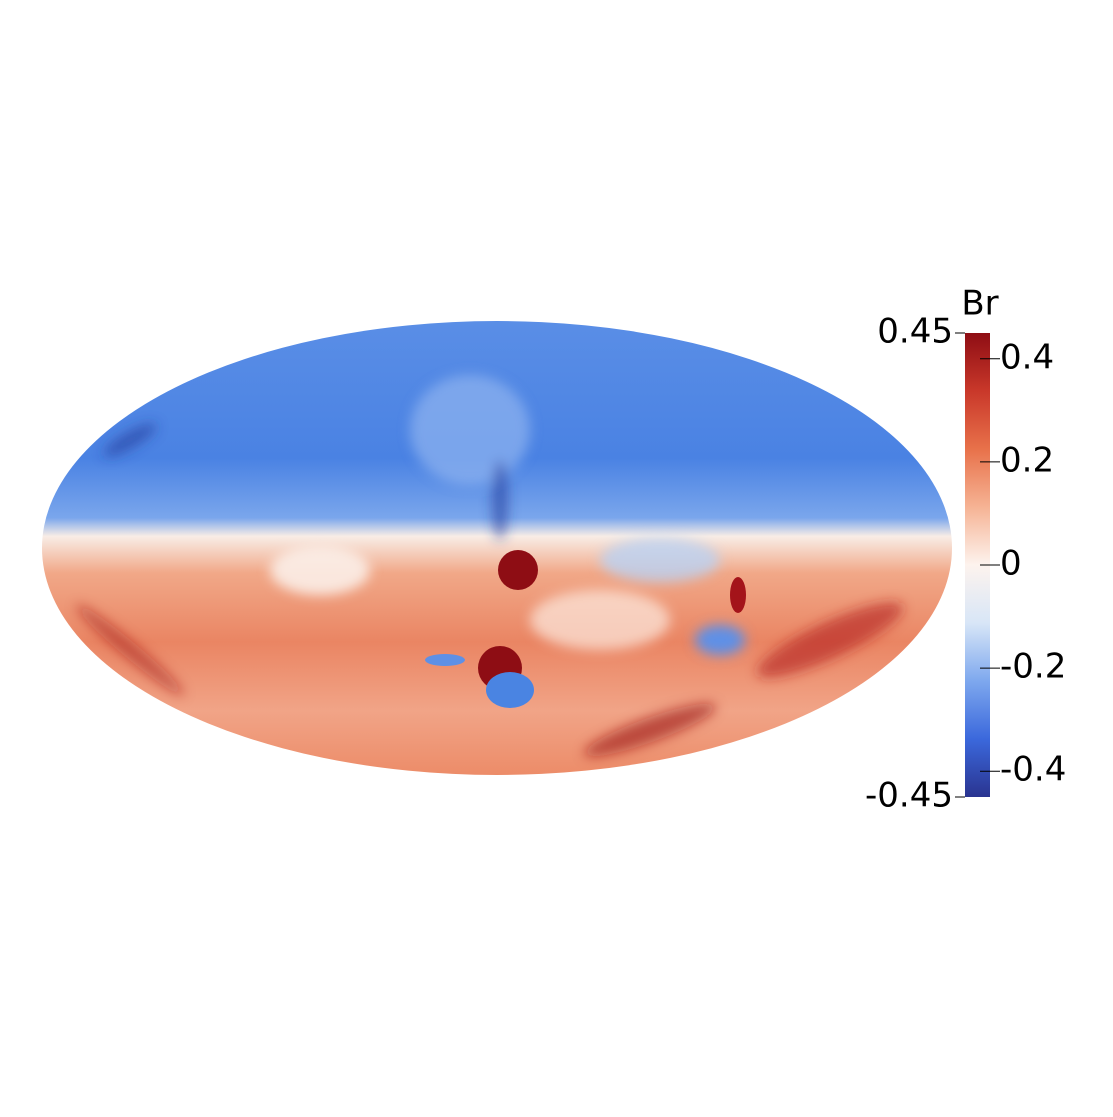 Image resolution: width=1113 pixels, height=1117 pixels. Describe the element at coordinates (915, 332) in the screenshot. I see `range-label: 0.45` at that location.